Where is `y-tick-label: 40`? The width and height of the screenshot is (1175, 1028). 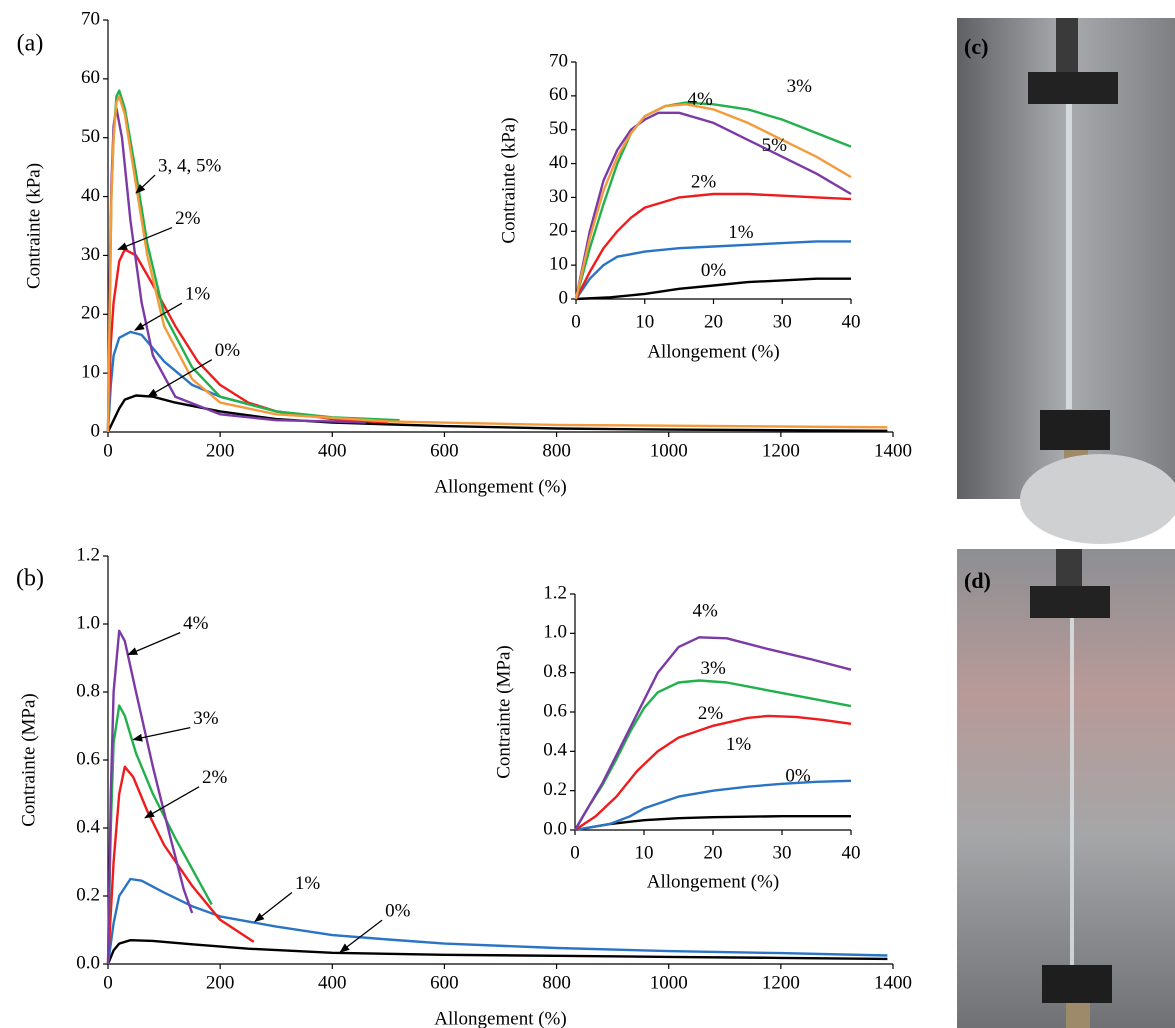
y-tick-label: 40 is located at coordinates (90, 195).